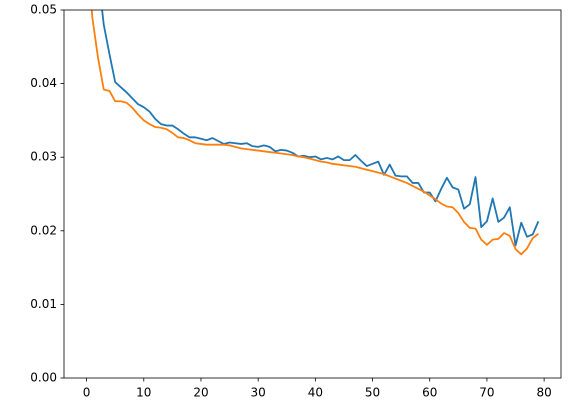  Describe the element at coordinates (315, 393) in the screenshot. I see `x-tick-label: 40` at that location.